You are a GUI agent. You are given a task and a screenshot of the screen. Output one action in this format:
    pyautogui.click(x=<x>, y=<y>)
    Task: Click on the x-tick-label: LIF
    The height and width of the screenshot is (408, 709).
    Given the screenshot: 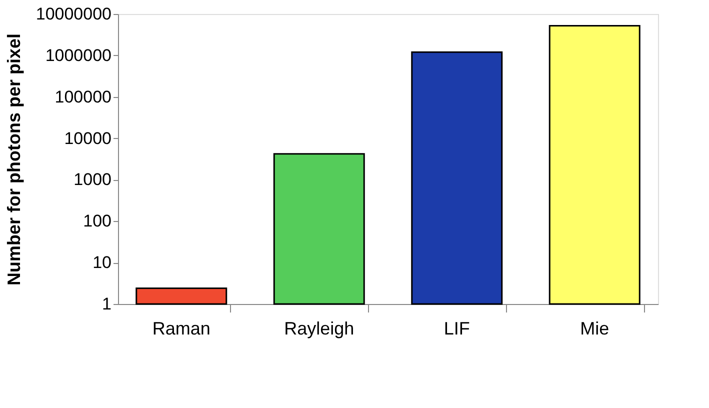 What is the action you would take?
    pyautogui.click(x=457, y=328)
    